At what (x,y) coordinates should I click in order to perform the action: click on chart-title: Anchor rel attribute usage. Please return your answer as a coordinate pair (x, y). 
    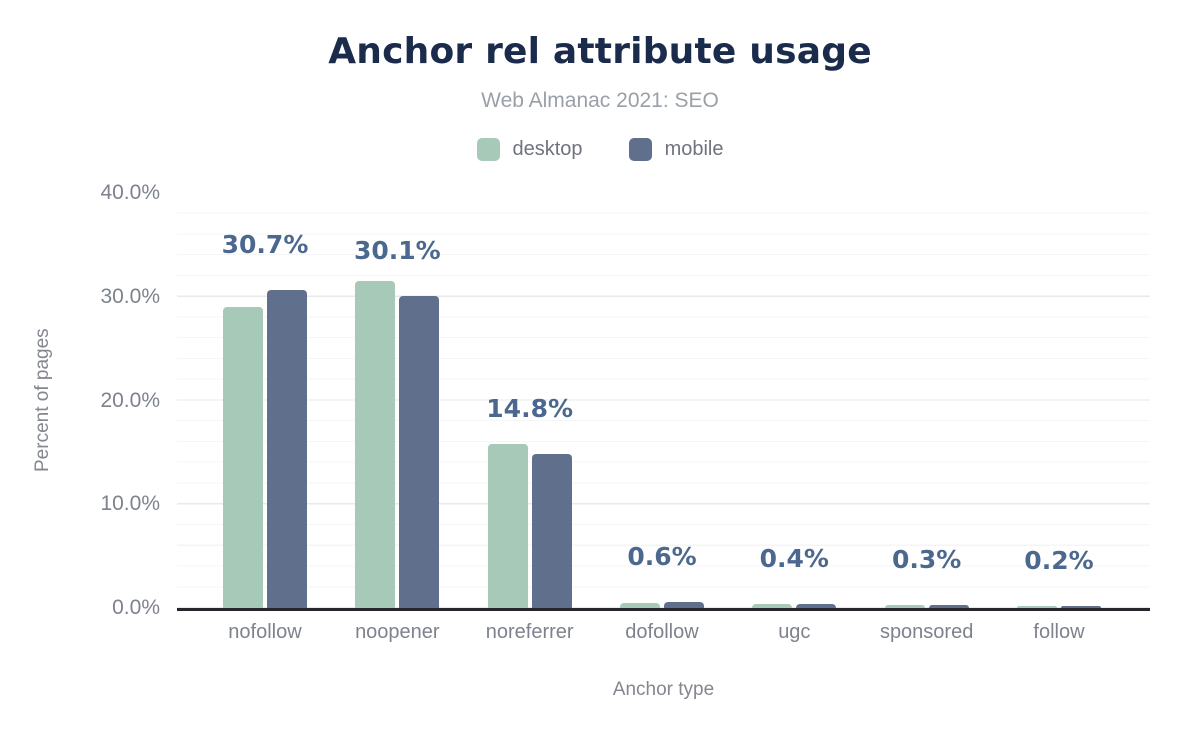
    Looking at the image, I should click on (600, 51).